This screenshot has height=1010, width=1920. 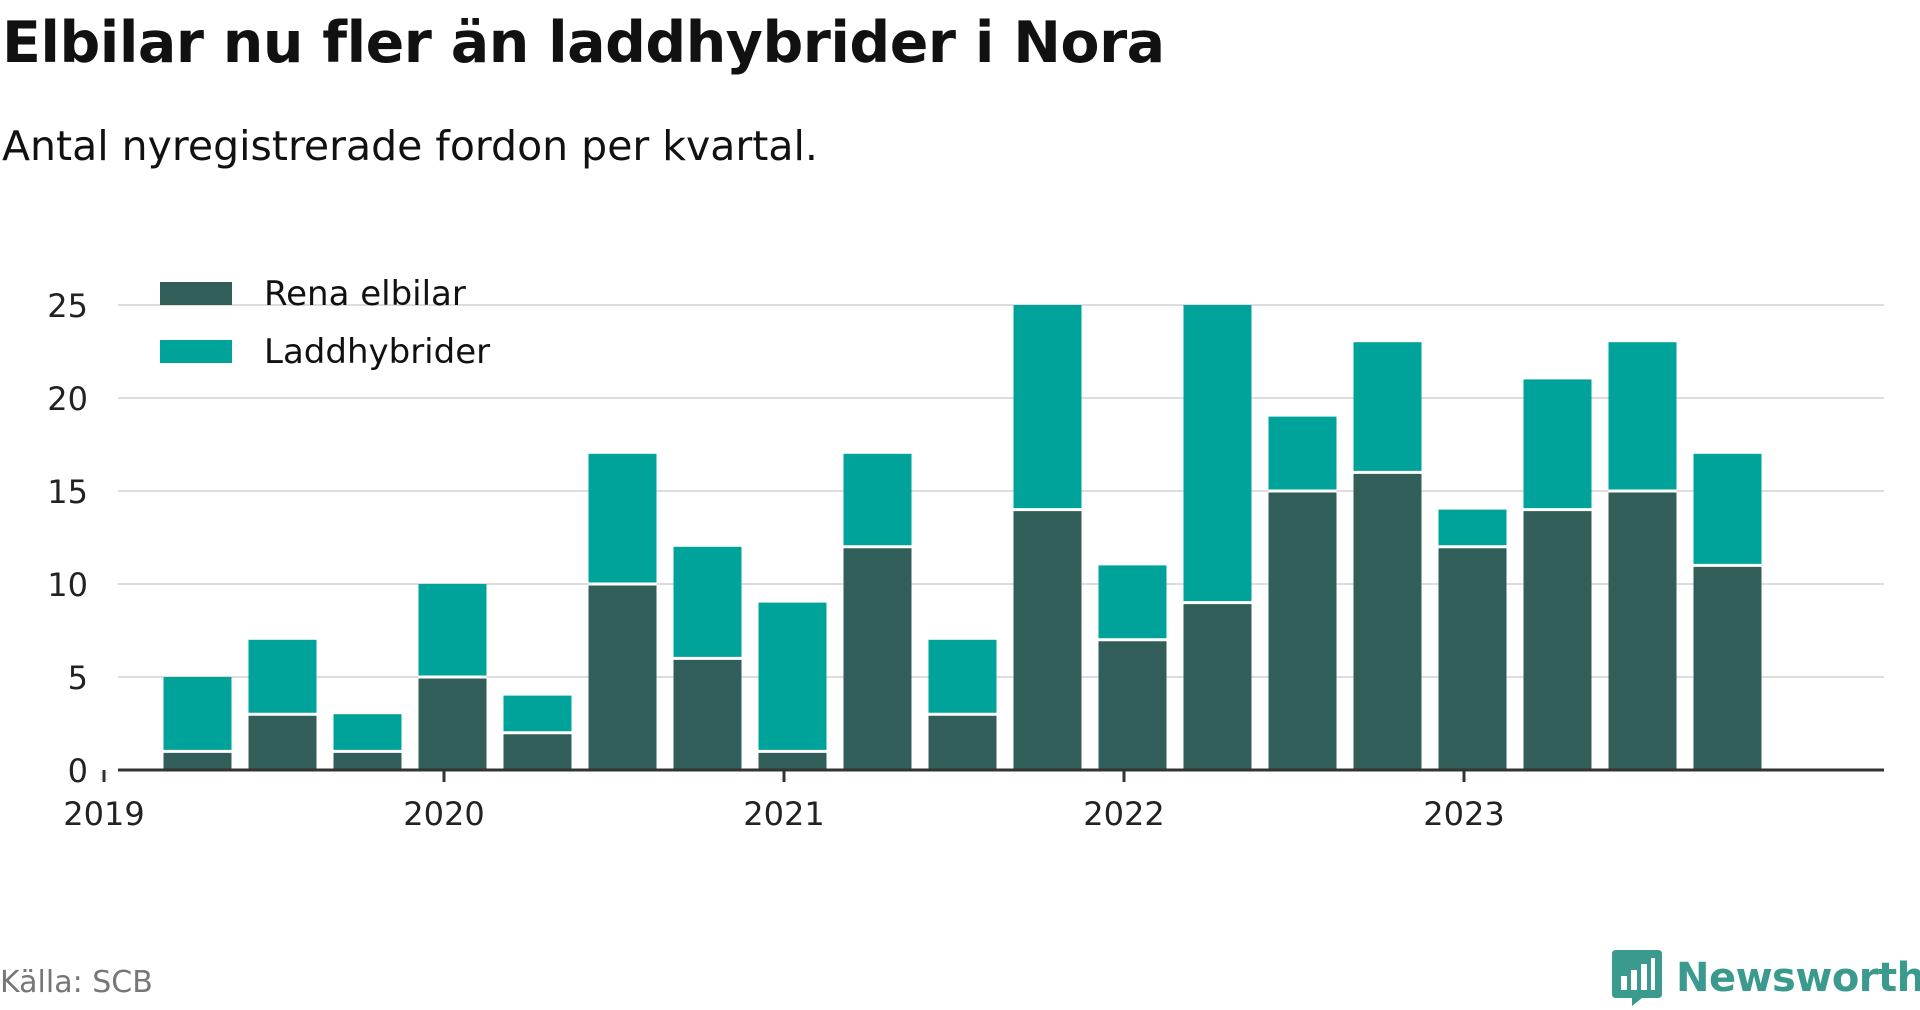 What do you see at coordinates (67, 399) in the screenshot?
I see `y-tick-label: 20` at bounding box center [67, 399].